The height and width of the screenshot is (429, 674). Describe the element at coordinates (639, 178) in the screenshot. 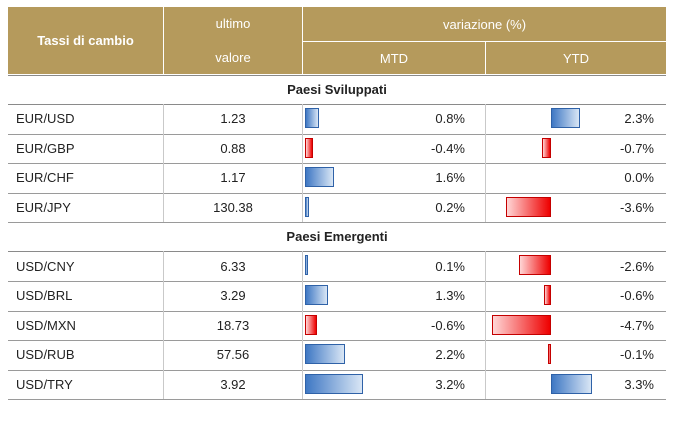

I see `ytd-value: 0.0%` at that location.